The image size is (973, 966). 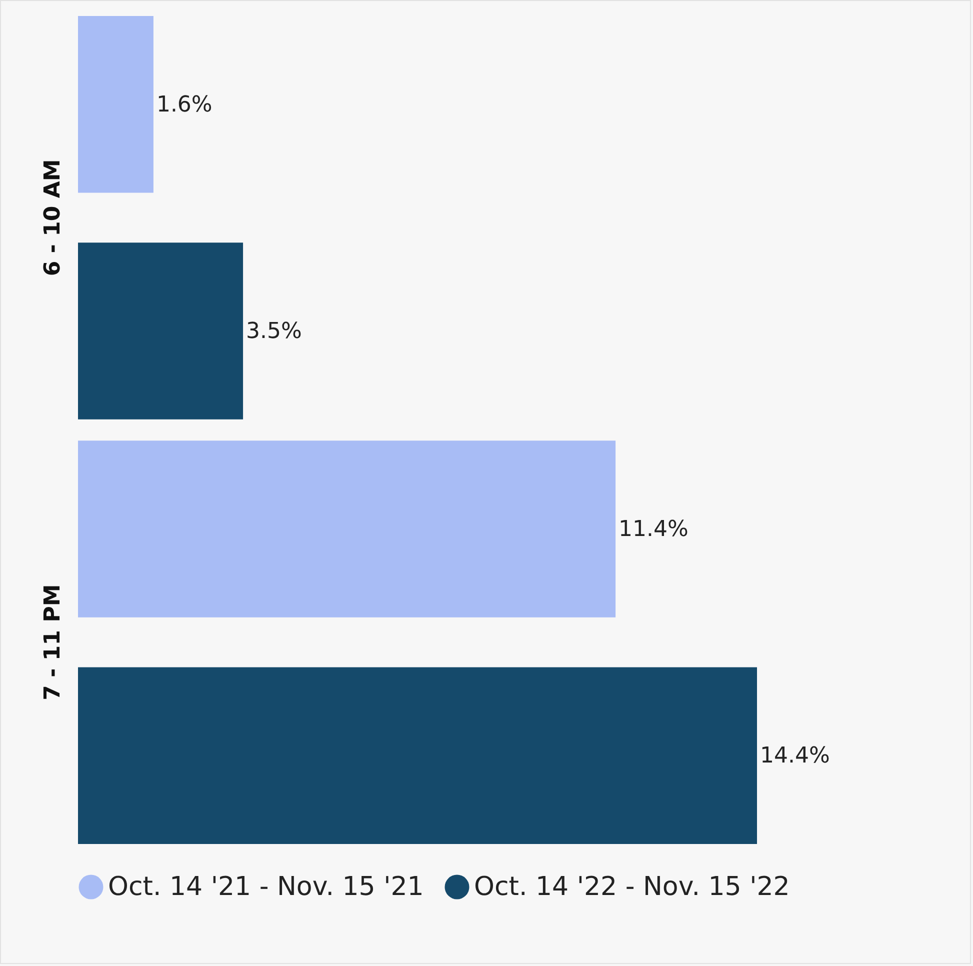 What do you see at coordinates (653, 529) in the screenshot?
I see `data-label: 11.4%` at bounding box center [653, 529].